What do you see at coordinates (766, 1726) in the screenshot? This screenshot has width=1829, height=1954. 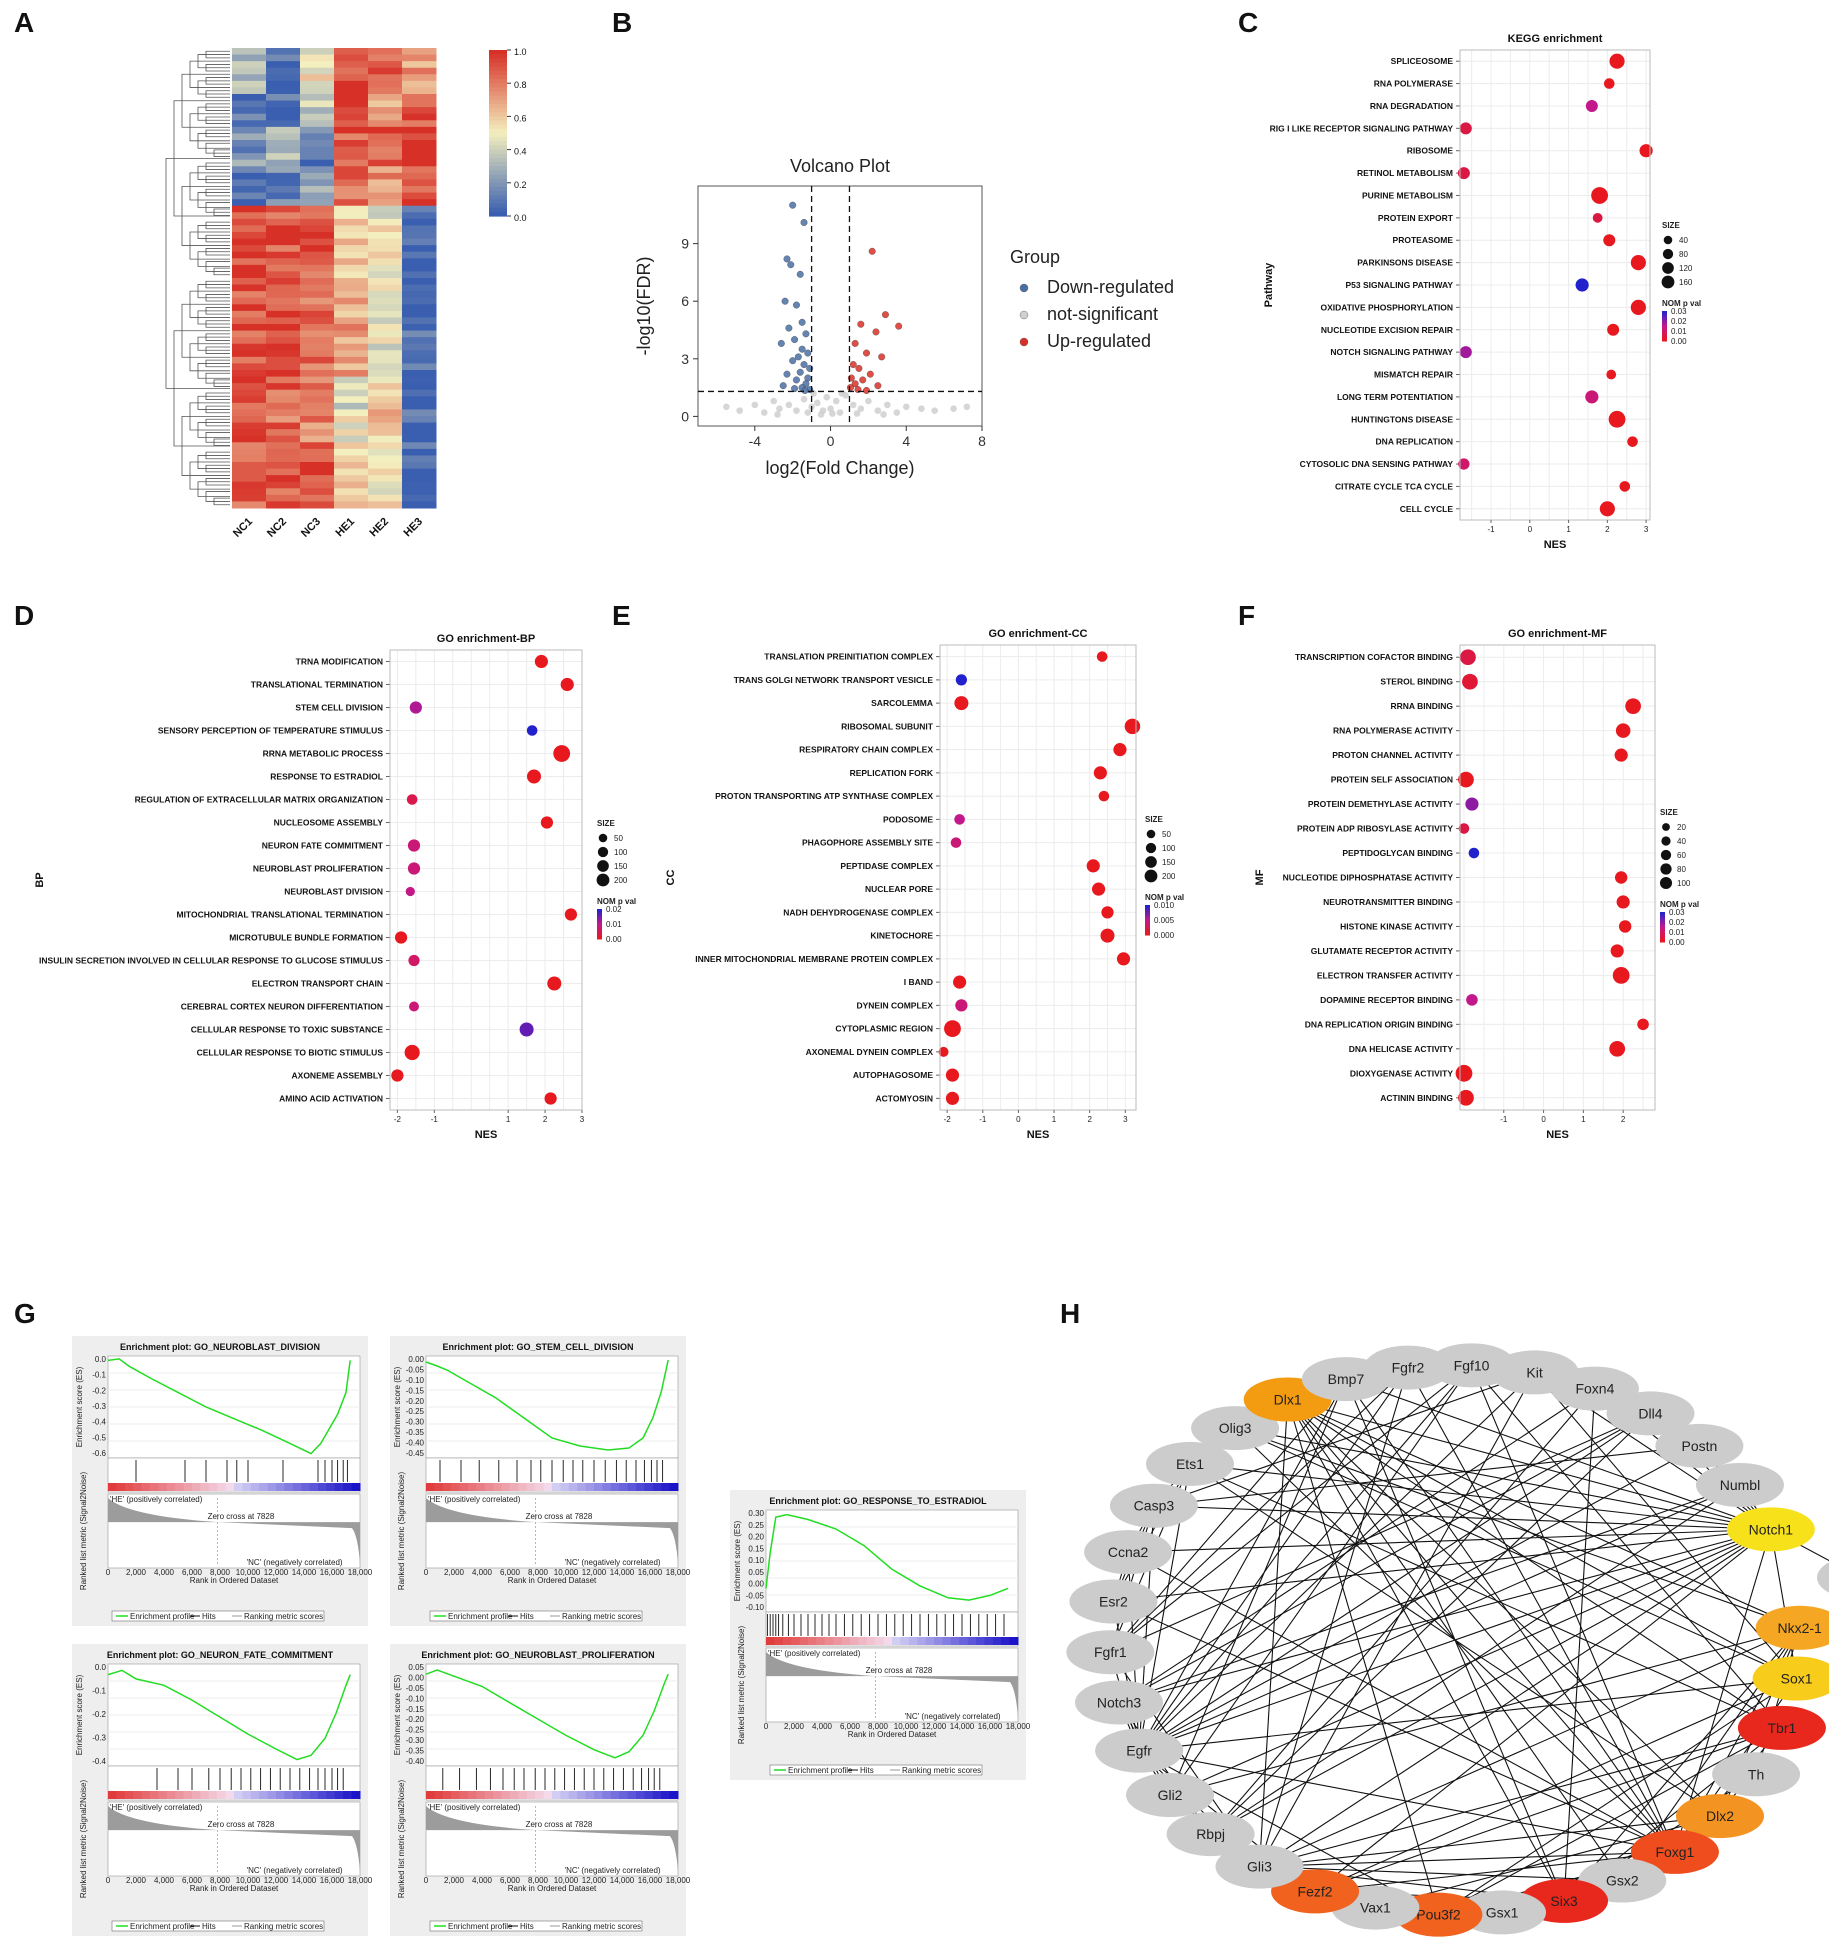 I see `rank-tick-label: 0` at bounding box center [766, 1726].